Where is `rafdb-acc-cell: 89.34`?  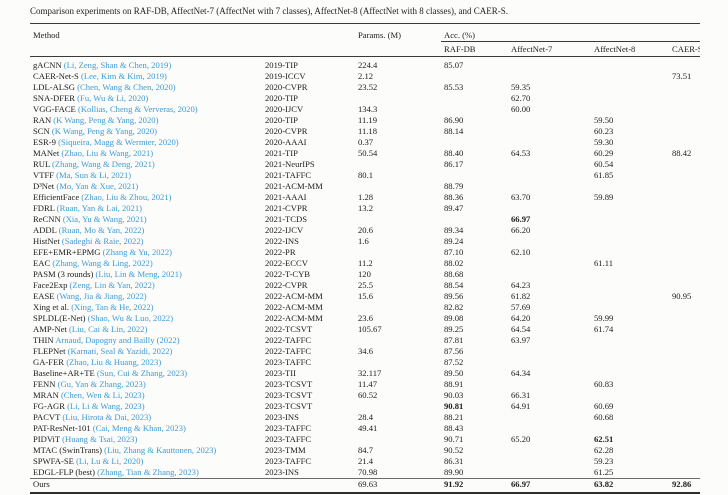 rafdb-acc-cell: 89.34 is located at coordinates (454, 230).